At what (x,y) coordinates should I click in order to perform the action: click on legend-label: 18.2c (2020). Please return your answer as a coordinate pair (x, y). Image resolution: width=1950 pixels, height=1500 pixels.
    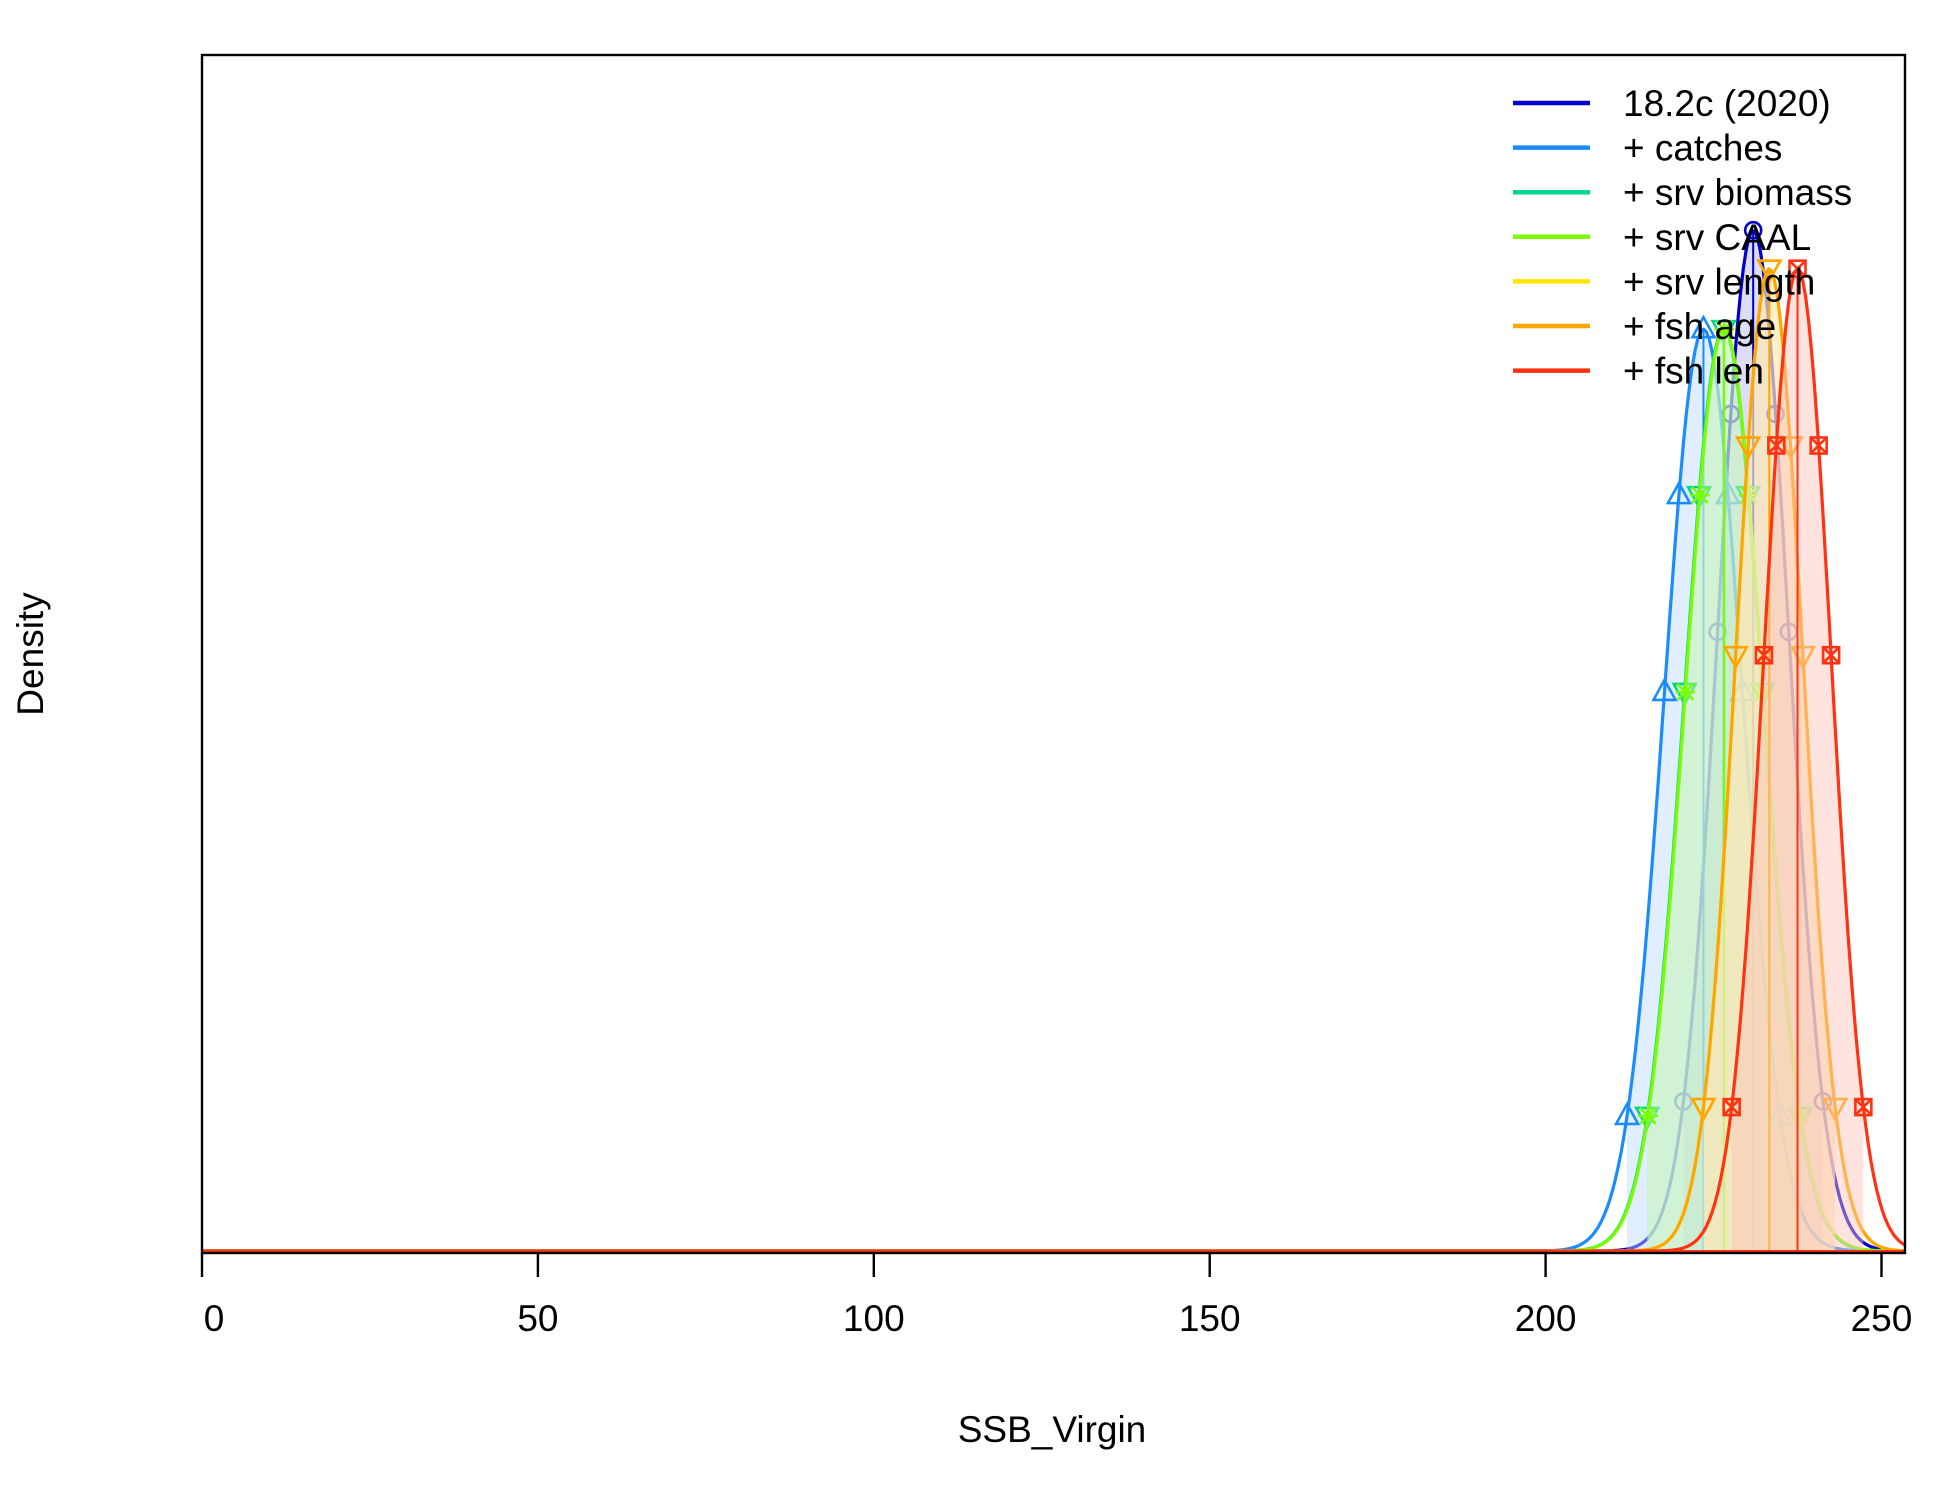
    Looking at the image, I should click on (1727, 103).